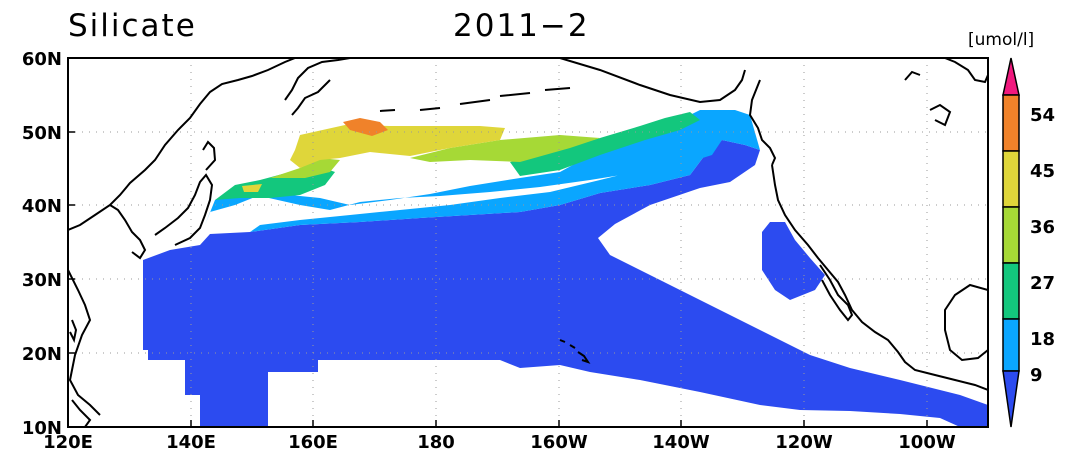 The width and height of the screenshot is (1074, 472). Describe the element at coordinates (1042, 227) in the screenshot. I see `colorbar-label-36: 36` at that location.